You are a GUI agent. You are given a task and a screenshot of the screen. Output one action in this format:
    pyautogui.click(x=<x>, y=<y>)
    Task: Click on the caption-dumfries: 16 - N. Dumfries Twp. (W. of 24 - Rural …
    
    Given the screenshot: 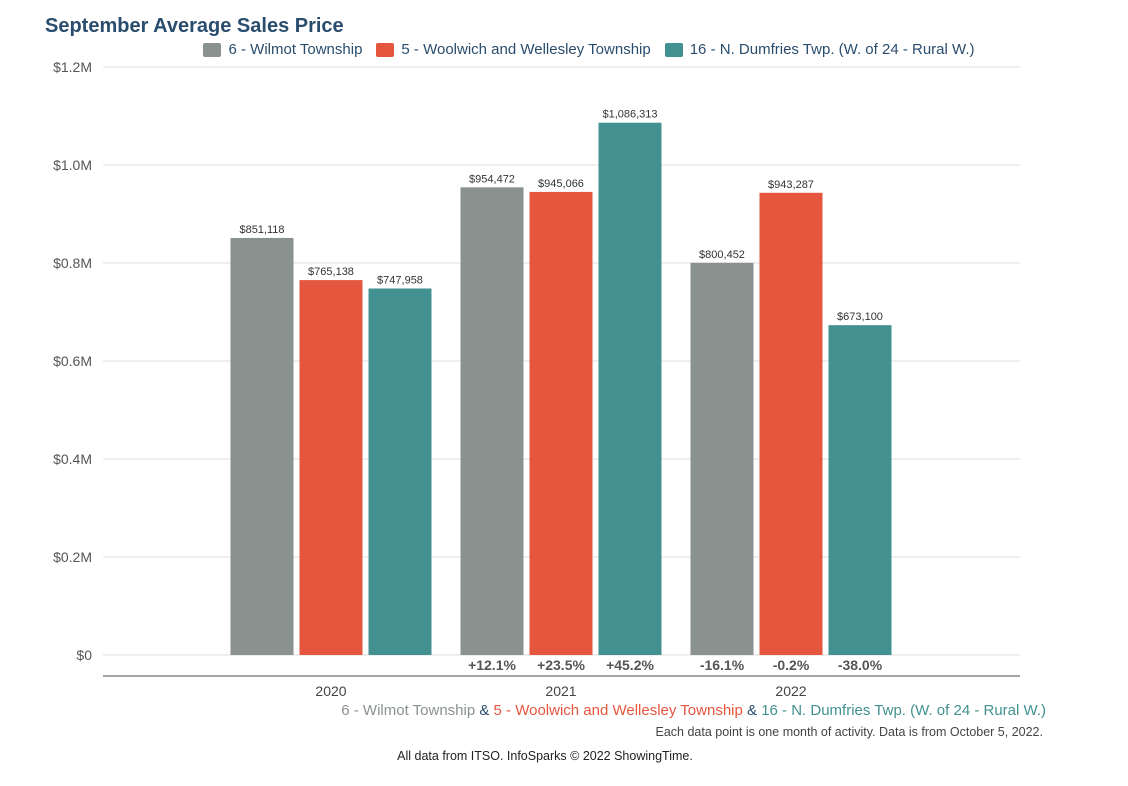 What is the action you would take?
    pyautogui.click(x=903, y=710)
    